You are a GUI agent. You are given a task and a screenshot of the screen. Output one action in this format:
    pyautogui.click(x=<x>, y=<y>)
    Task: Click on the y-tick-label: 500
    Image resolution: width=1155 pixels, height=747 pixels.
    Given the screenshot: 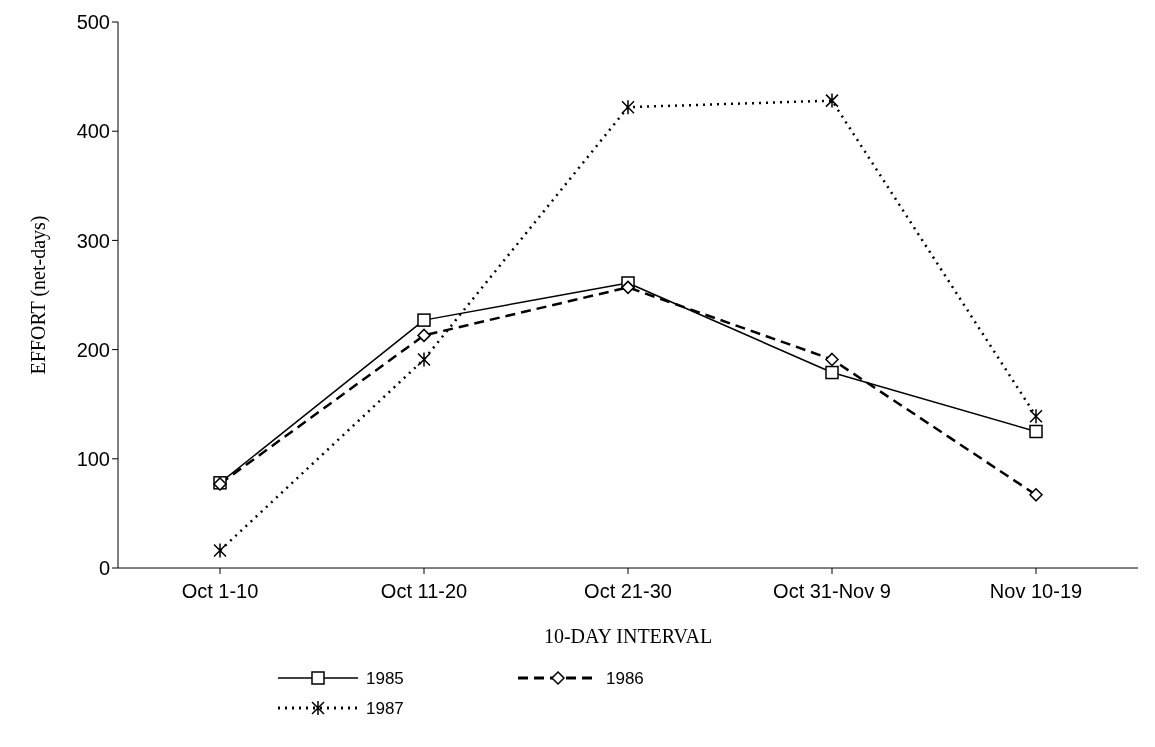 What is the action you would take?
    pyautogui.click(x=93, y=22)
    